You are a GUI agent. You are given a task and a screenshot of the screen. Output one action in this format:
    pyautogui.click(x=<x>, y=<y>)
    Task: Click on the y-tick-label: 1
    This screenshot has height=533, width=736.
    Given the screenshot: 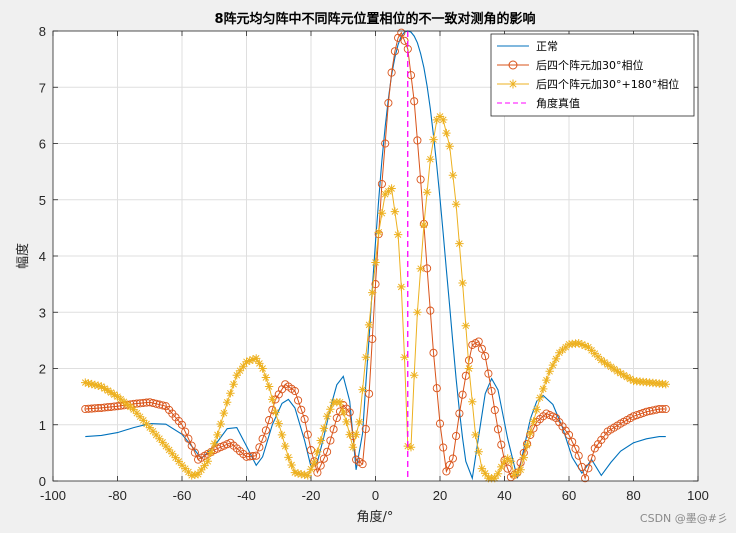 What is the action you would take?
    pyautogui.click(x=42, y=425)
    